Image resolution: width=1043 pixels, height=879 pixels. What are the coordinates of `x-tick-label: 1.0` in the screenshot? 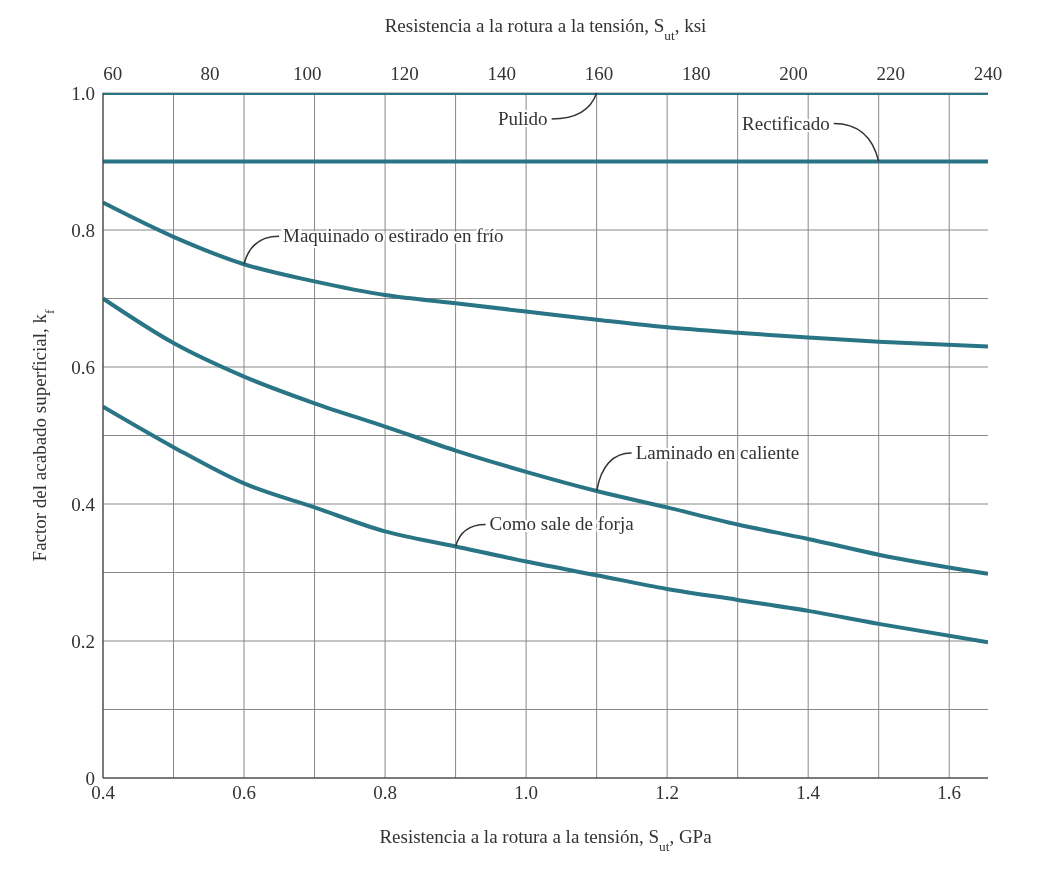 It's located at (526, 793).